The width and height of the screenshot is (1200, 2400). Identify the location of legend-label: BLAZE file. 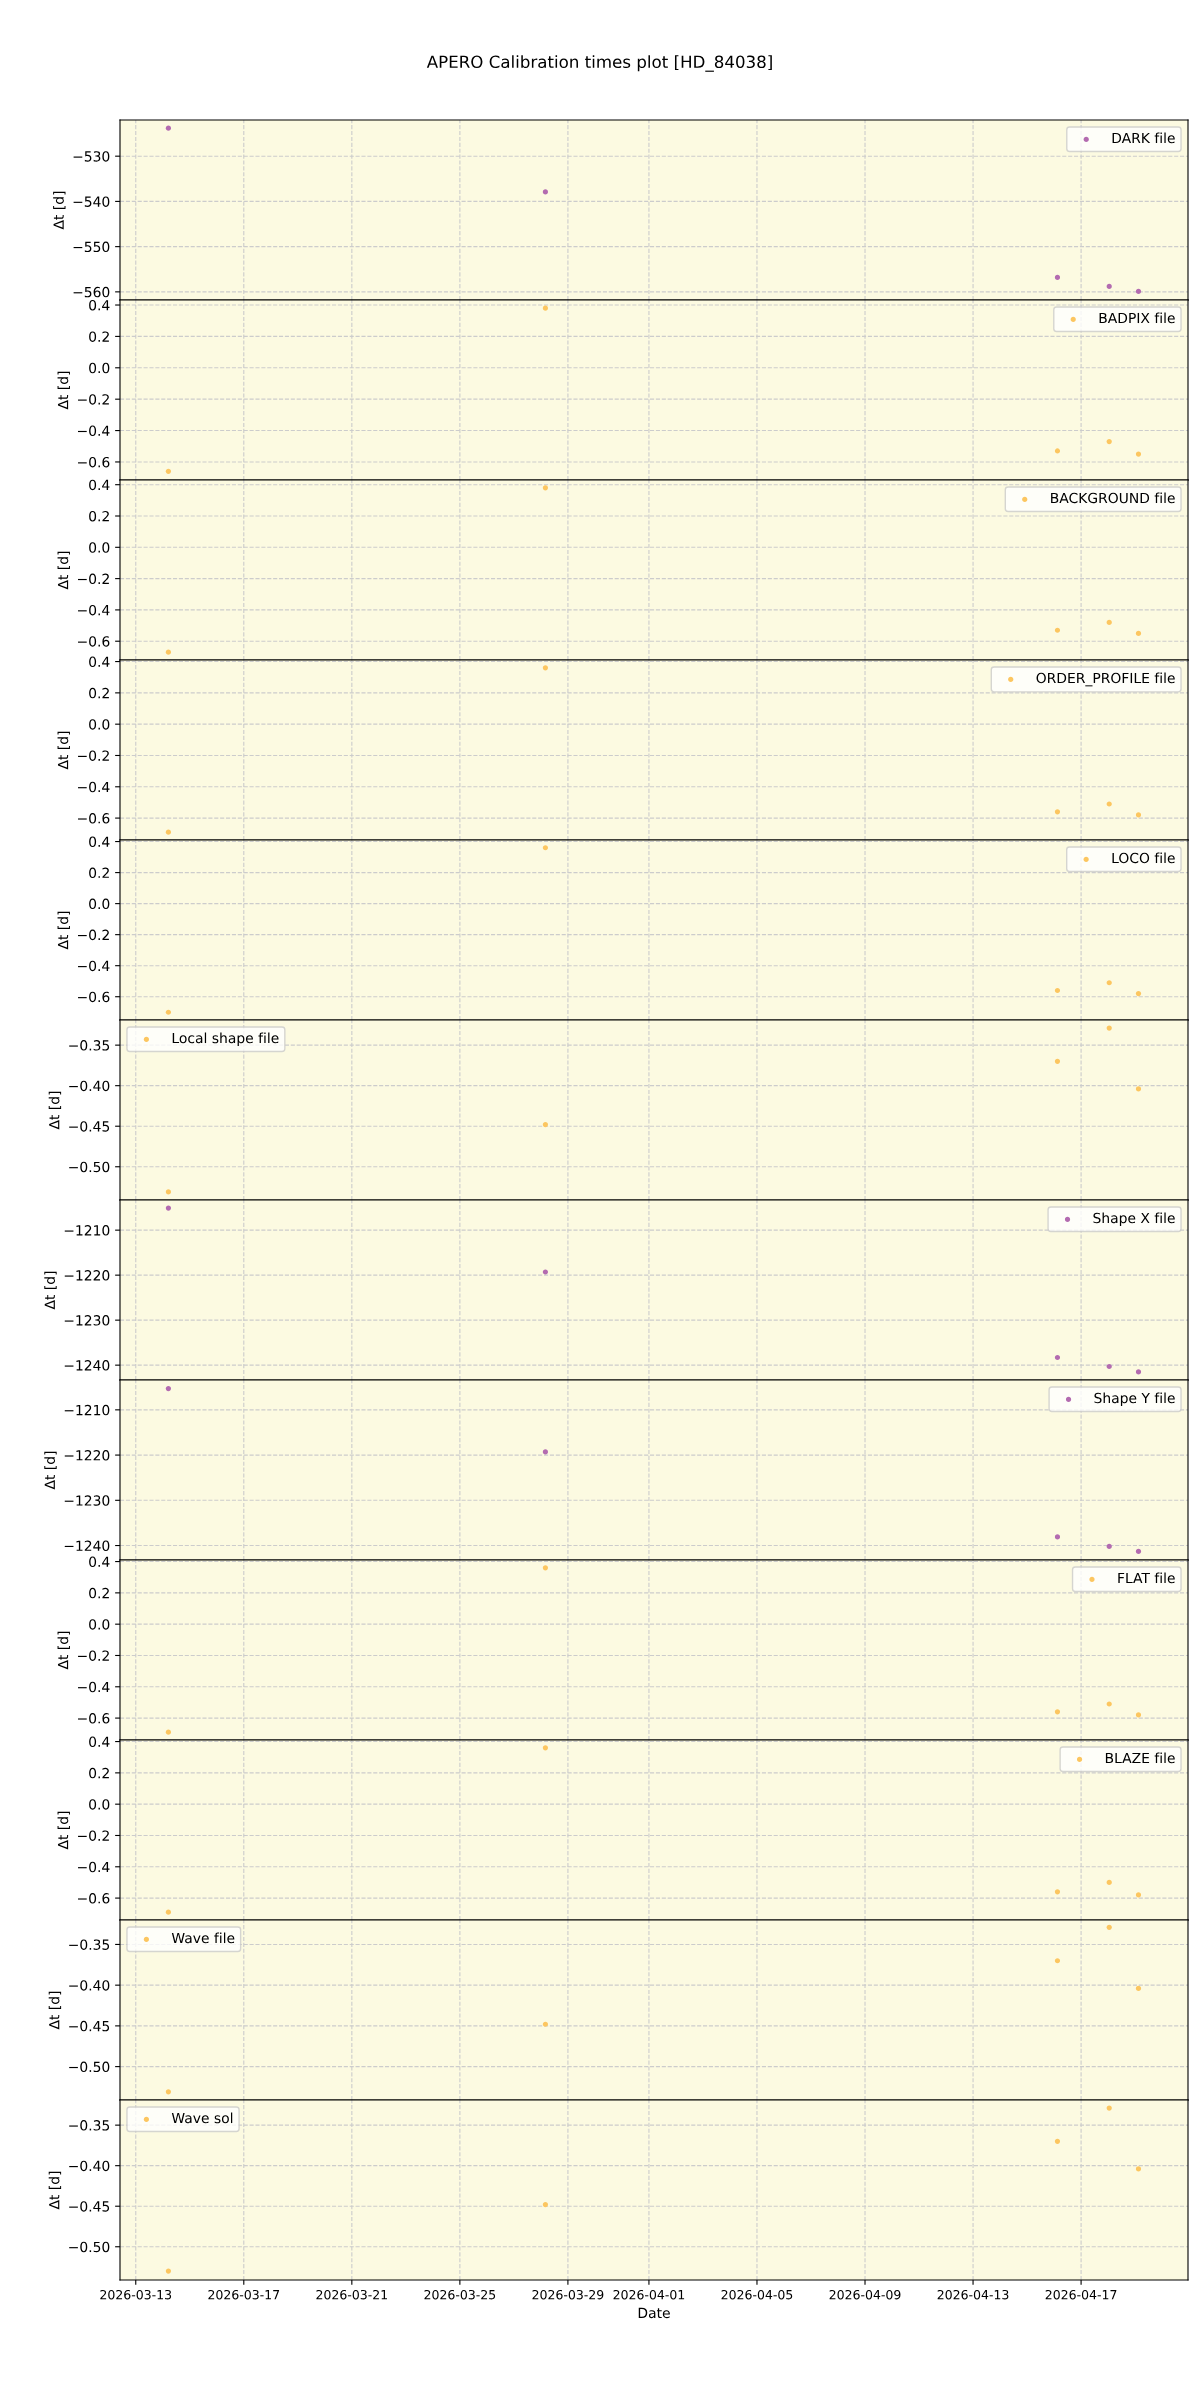
(1140, 1758).